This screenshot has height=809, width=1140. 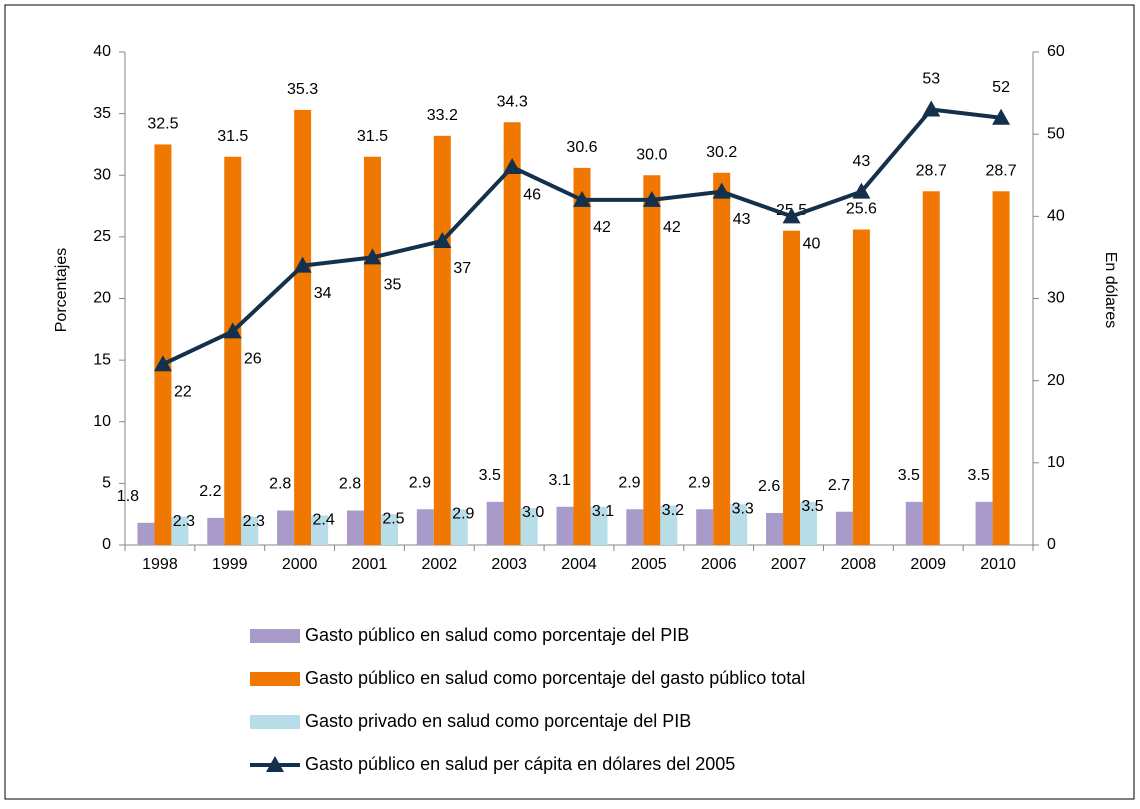 What do you see at coordinates (1051, 544) in the screenshot?
I see `y2-tick-label: 0` at bounding box center [1051, 544].